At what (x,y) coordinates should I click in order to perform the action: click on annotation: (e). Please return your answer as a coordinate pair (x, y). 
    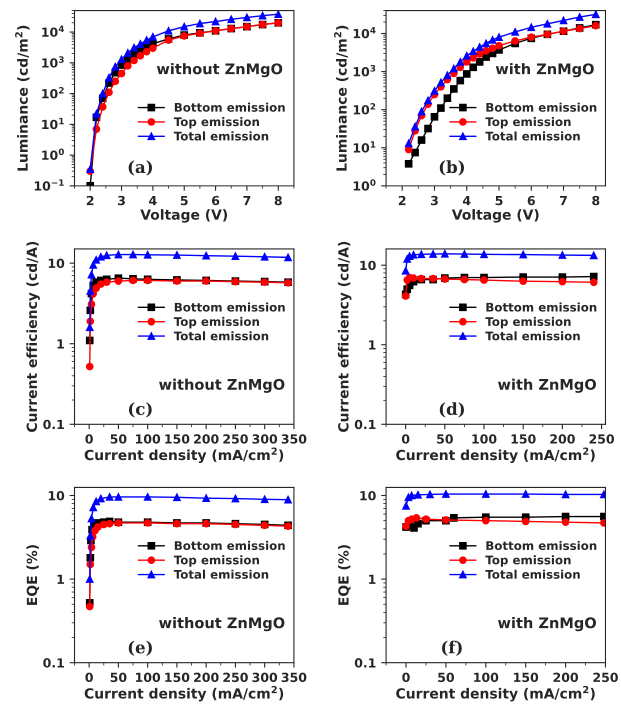
    Looking at the image, I should click on (140, 648).